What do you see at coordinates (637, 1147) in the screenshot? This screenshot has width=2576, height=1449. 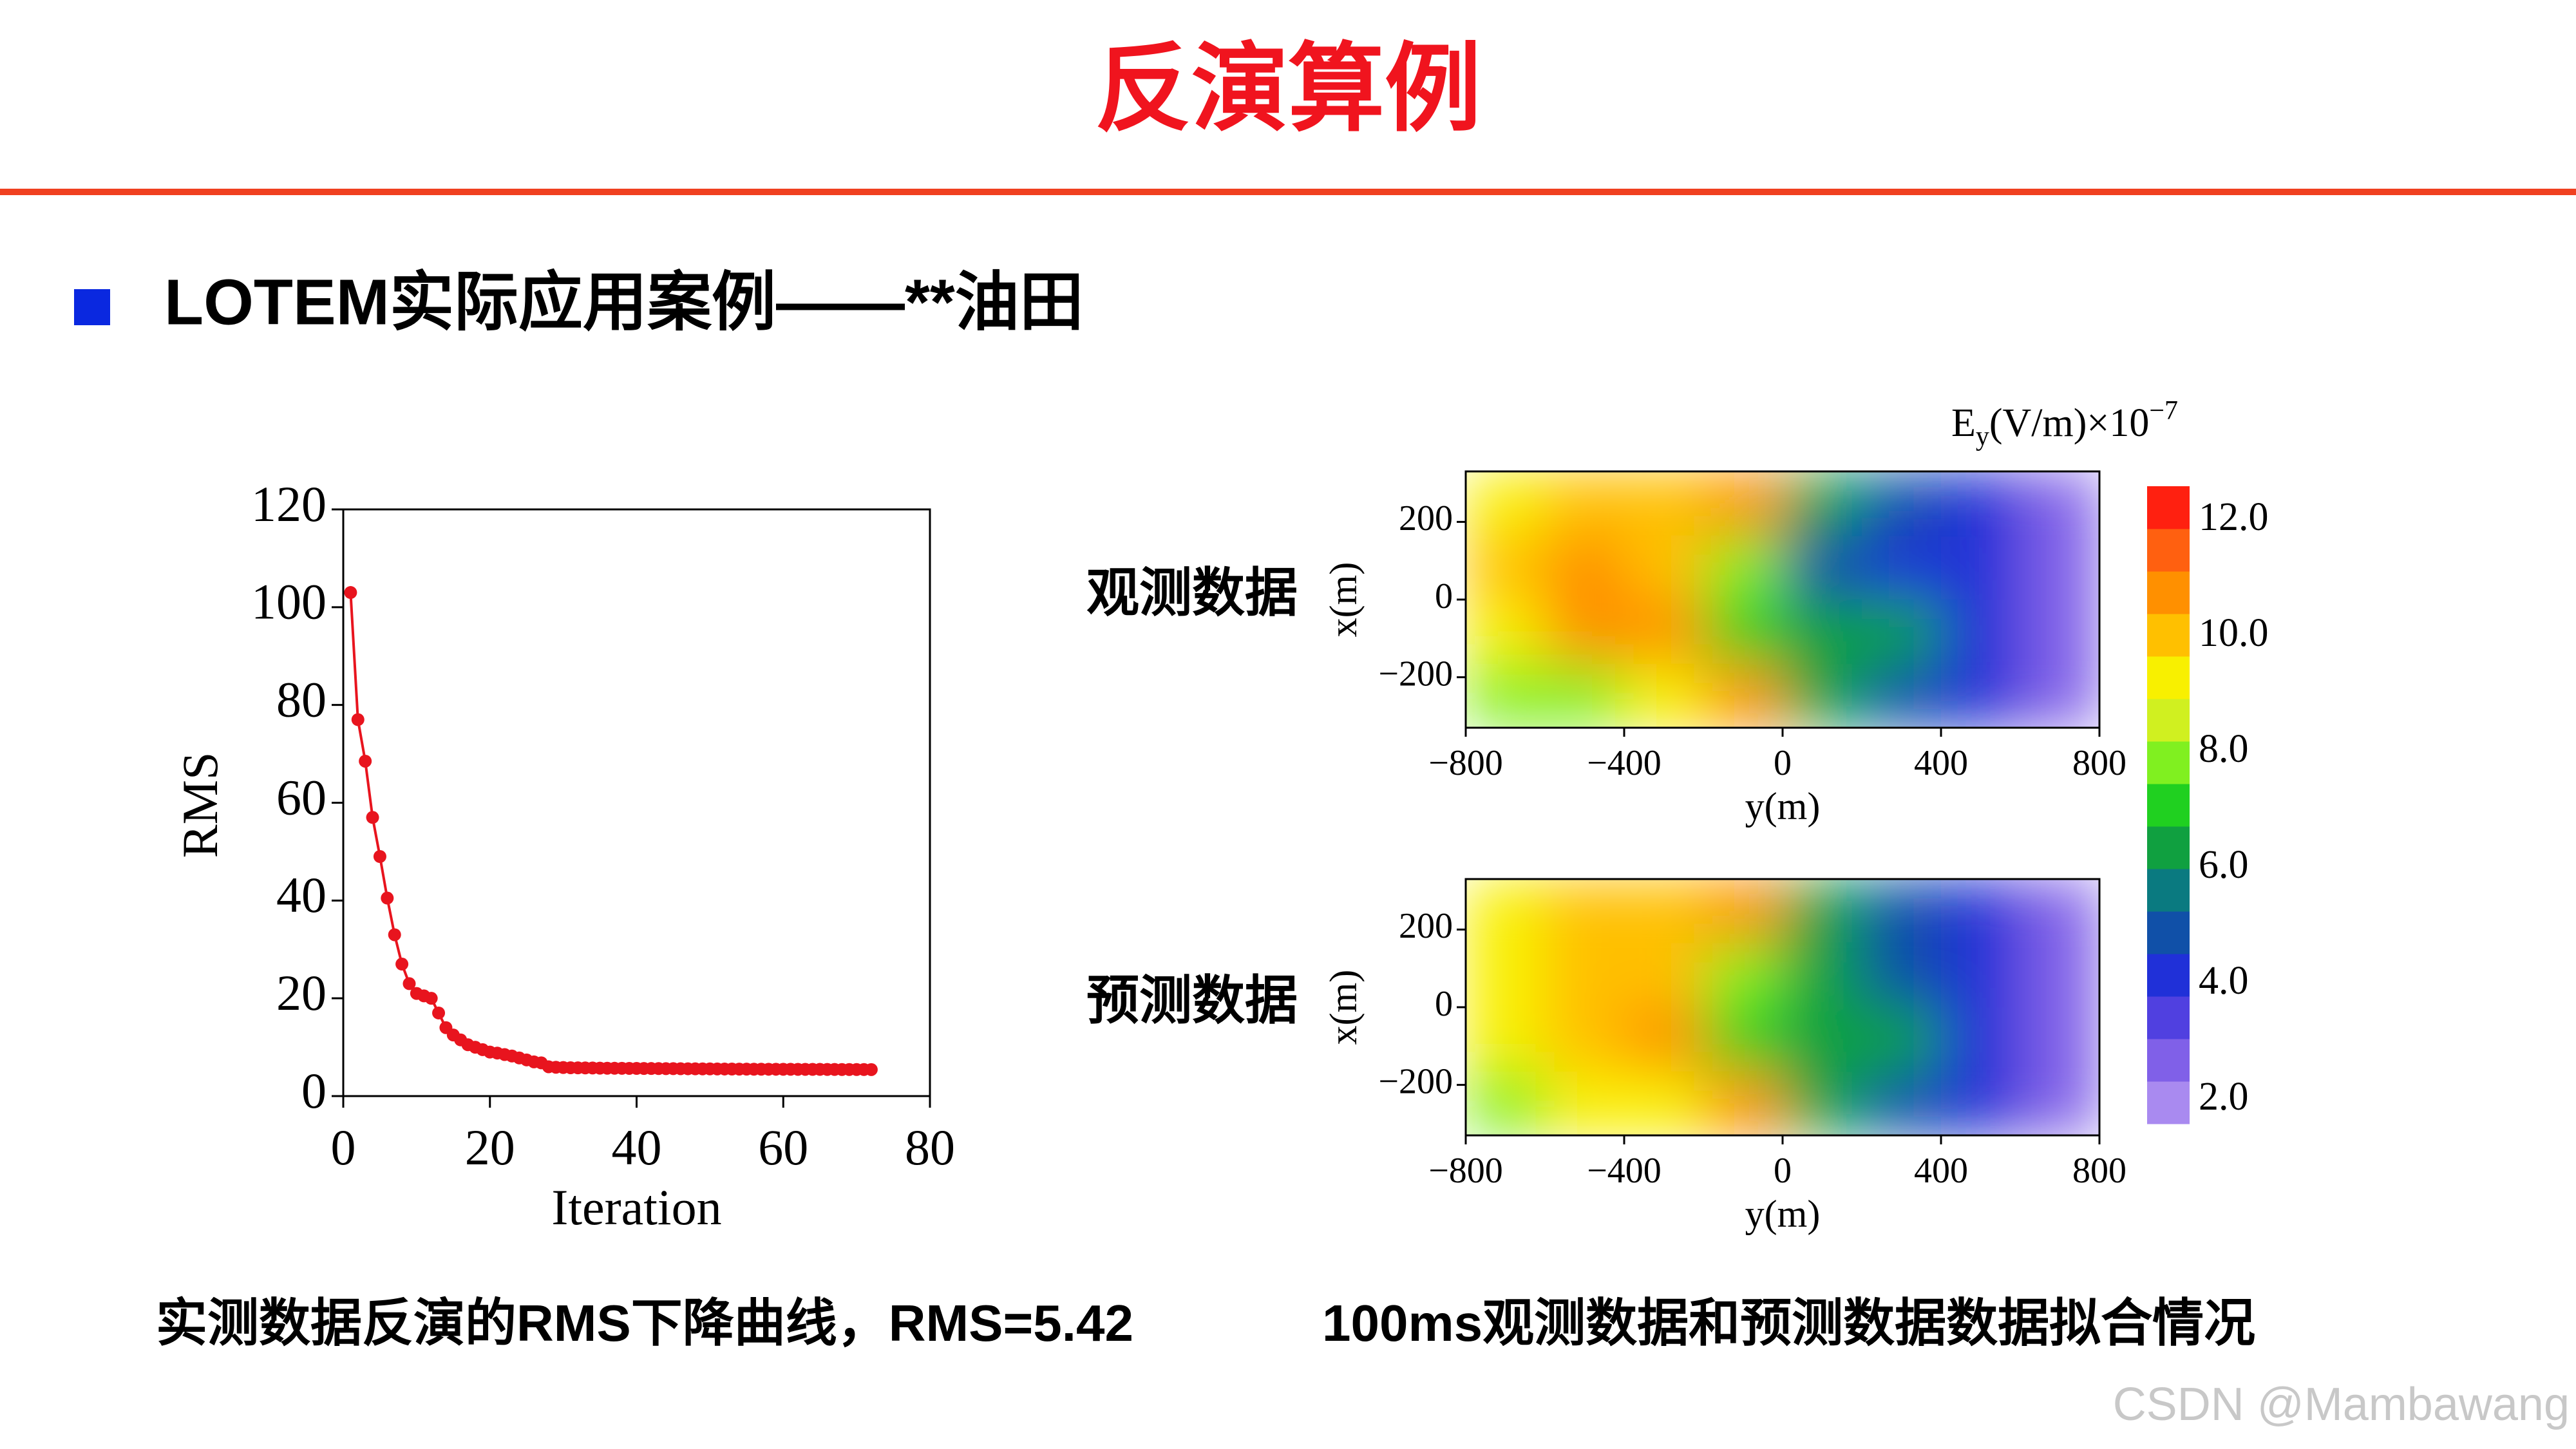 I see `x-tick-label: 40` at bounding box center [637, 1147].